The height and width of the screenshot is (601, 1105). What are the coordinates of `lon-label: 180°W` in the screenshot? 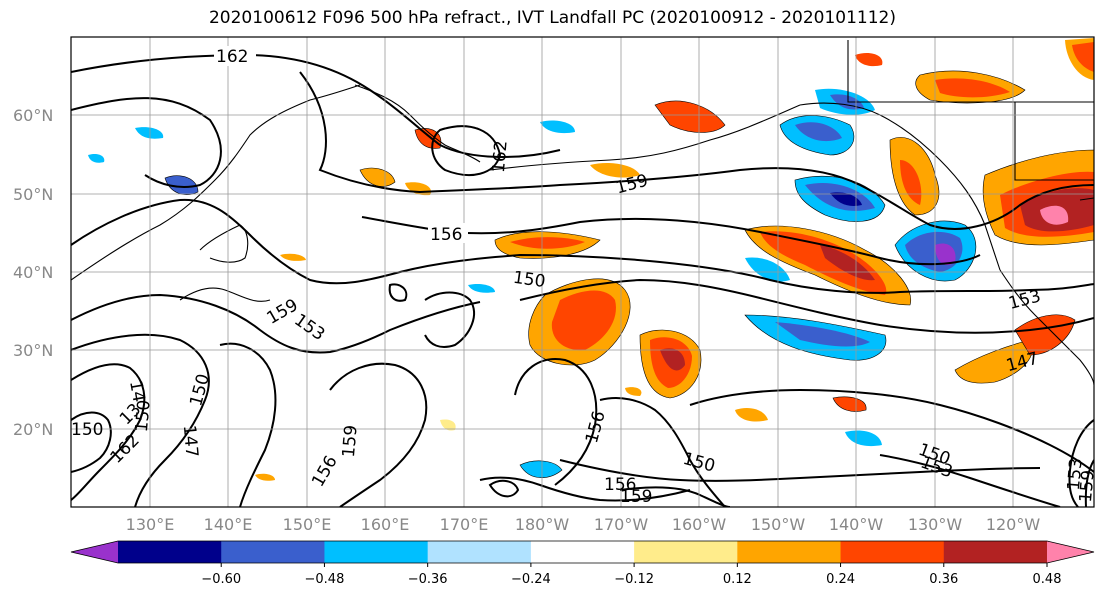 It's located at (542, 524).